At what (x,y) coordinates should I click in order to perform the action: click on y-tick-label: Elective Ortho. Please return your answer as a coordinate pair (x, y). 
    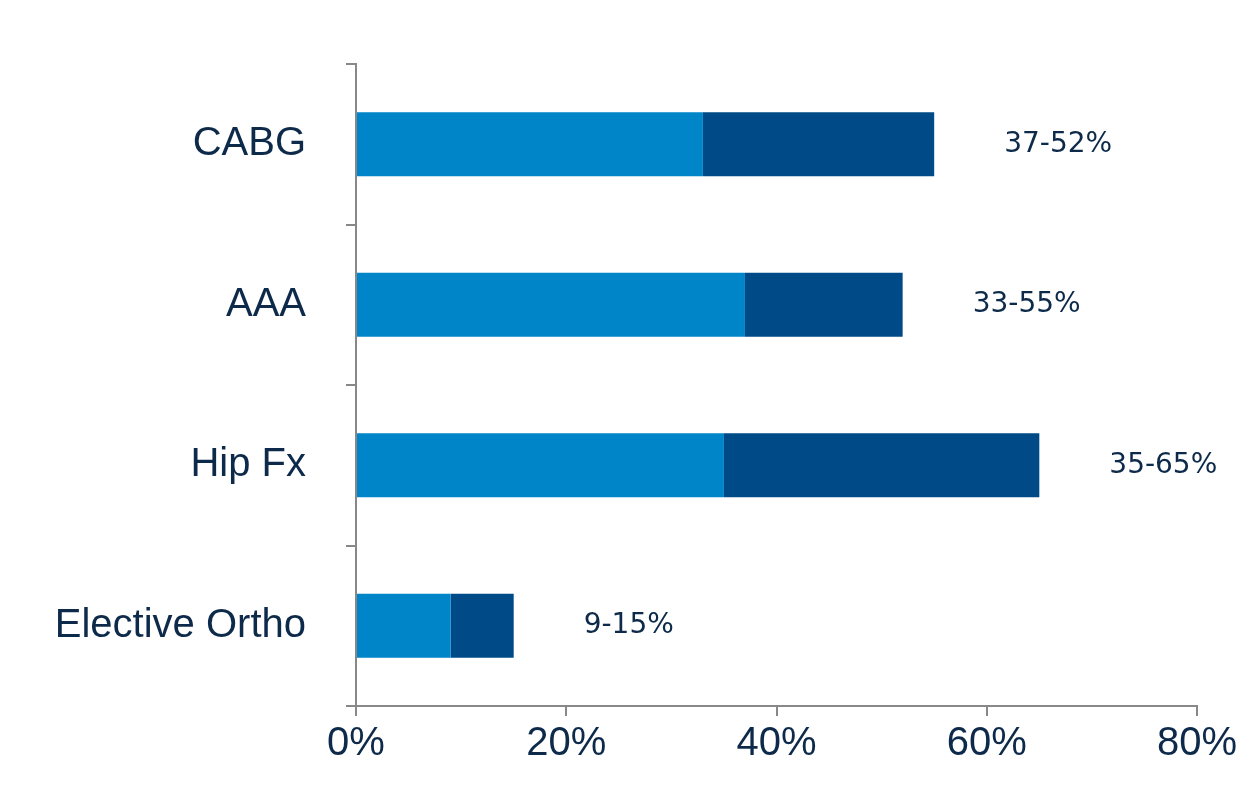
    Looking at the image, I should click on (180, 622).